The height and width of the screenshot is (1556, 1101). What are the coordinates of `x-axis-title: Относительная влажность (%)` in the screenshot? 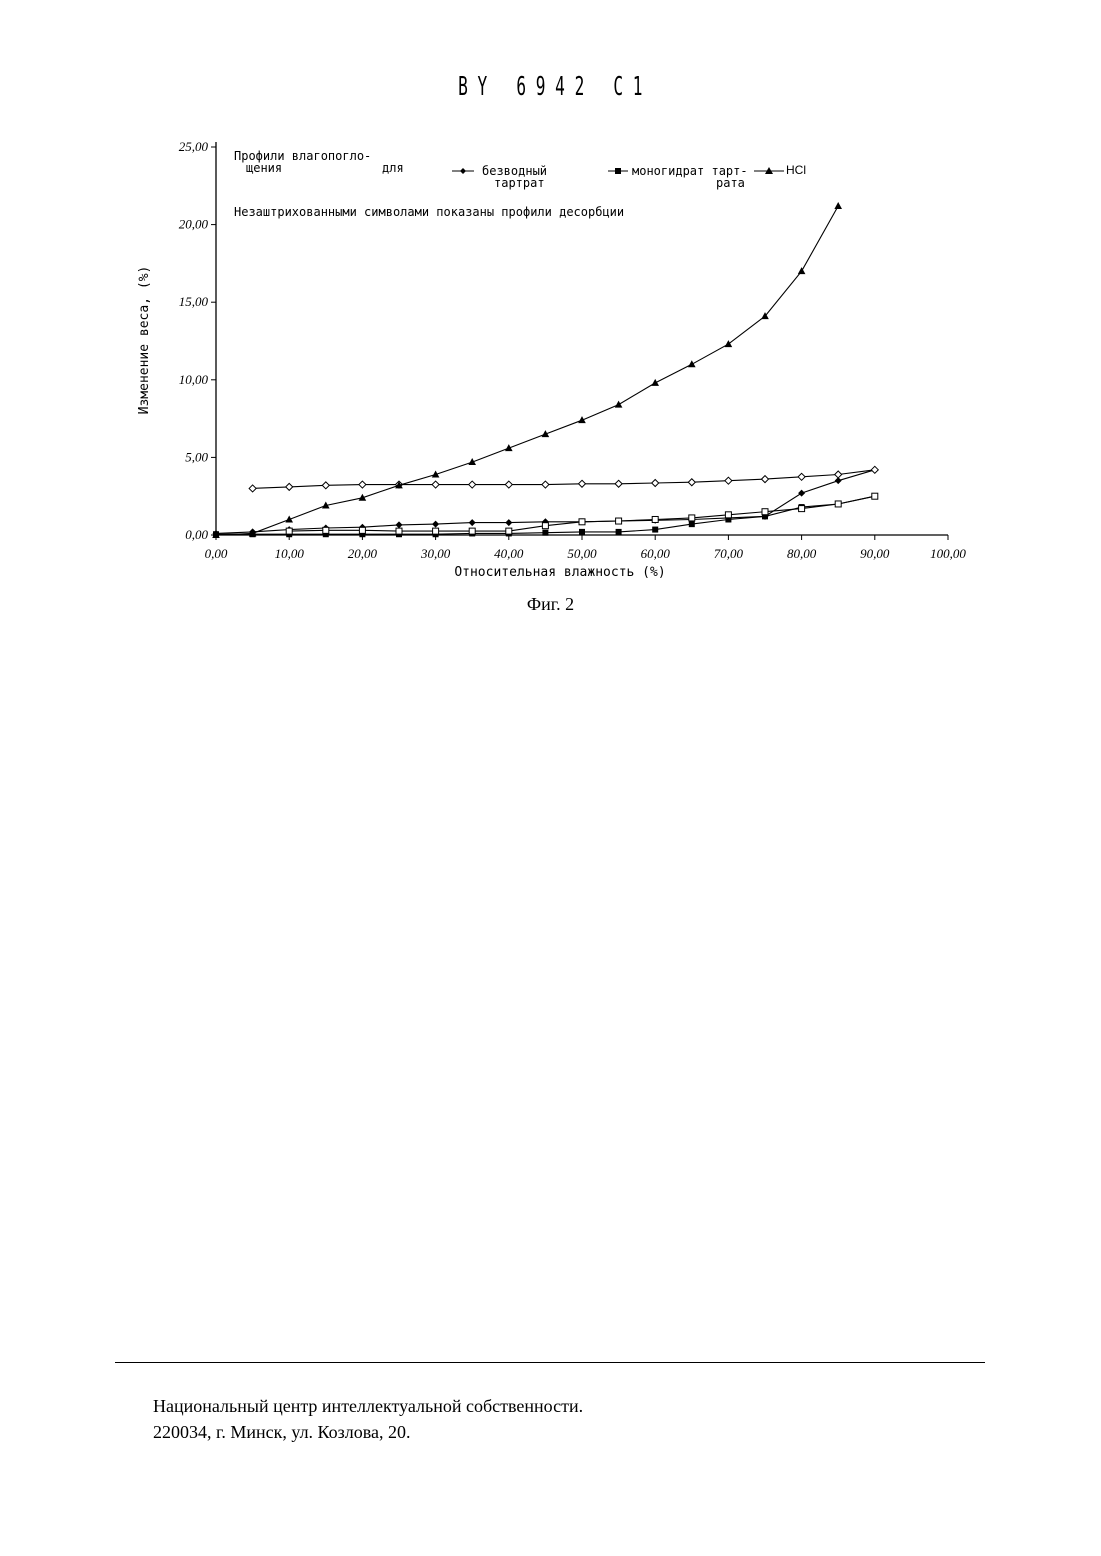 It's located at (559, 572).